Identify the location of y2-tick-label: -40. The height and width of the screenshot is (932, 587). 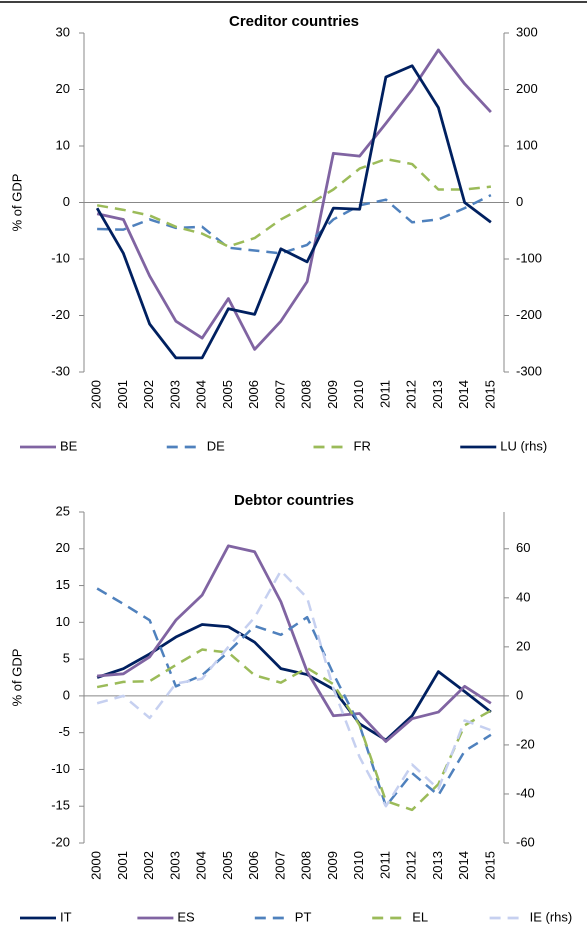
(525, 792).